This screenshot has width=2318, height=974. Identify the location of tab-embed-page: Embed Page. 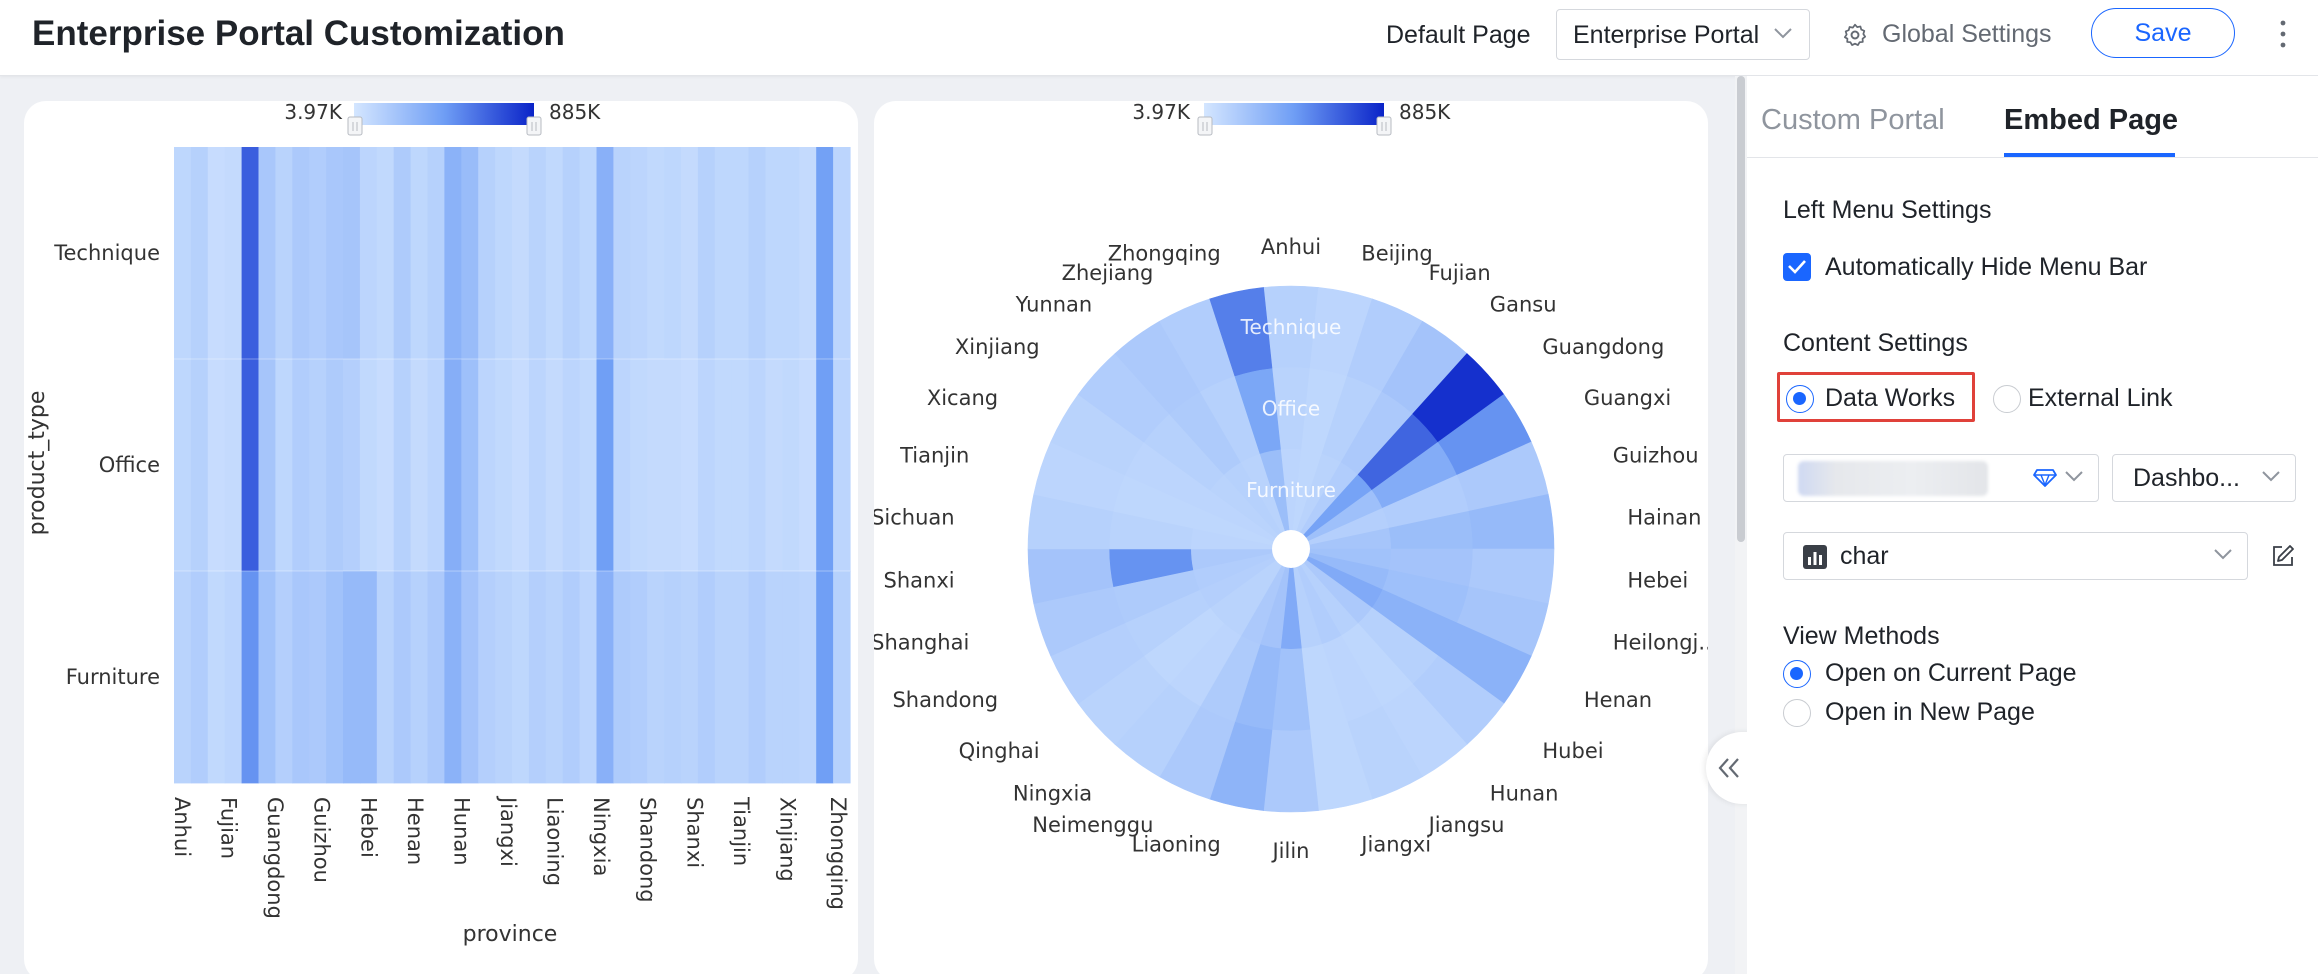
(2091, 120).